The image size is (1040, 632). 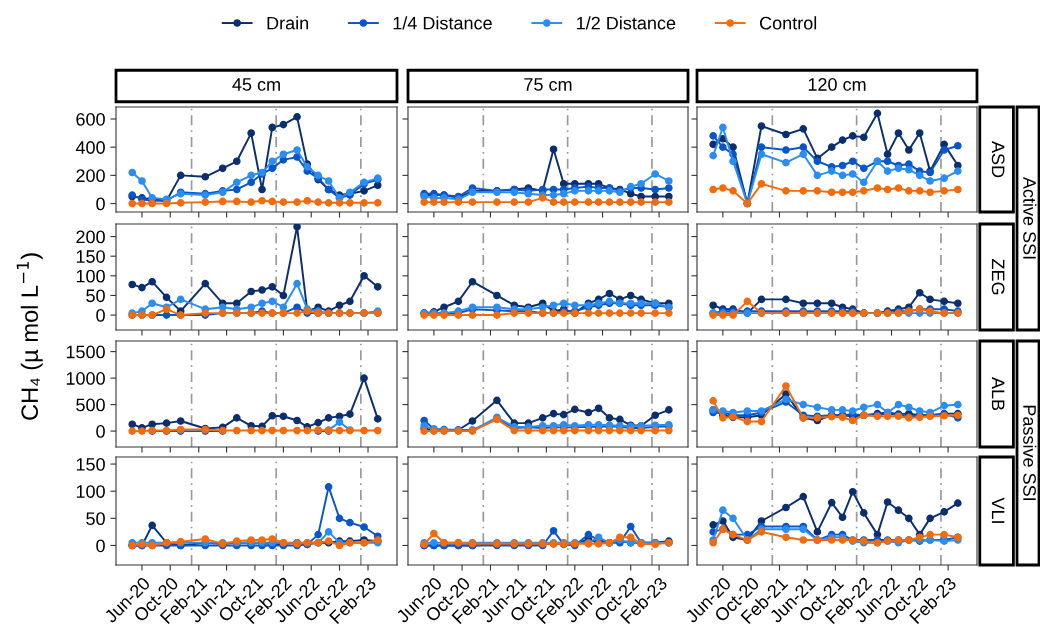 What do you see at coordinates (998, 277) in the screenshot?
I see `text: ZEG` at bounding box center [998, 277].